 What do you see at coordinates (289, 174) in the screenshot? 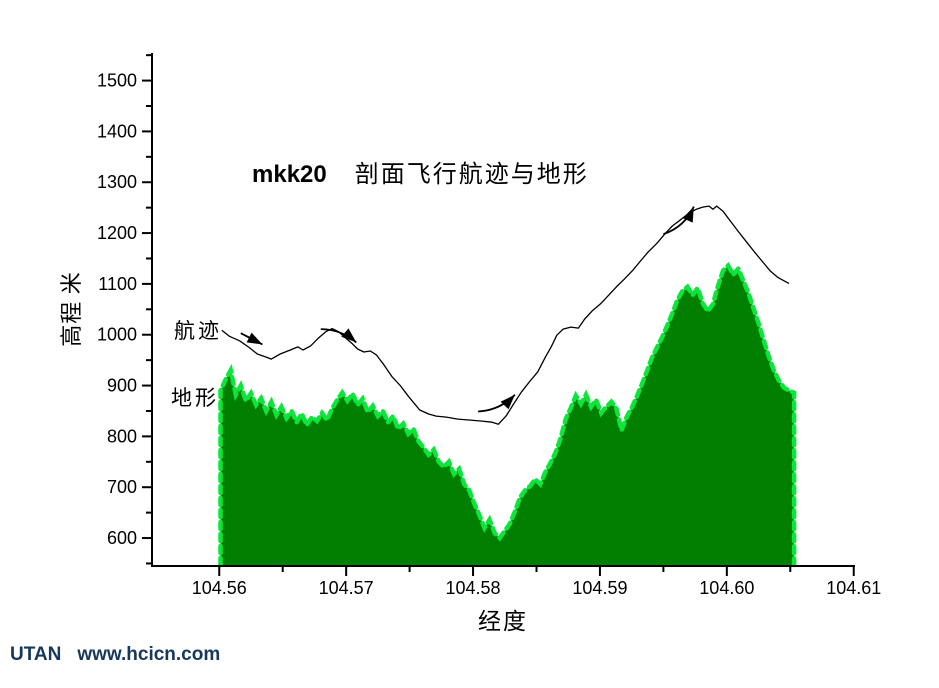
I see `chart-title-prefix: mkk20` at bounding box center [289, 174].